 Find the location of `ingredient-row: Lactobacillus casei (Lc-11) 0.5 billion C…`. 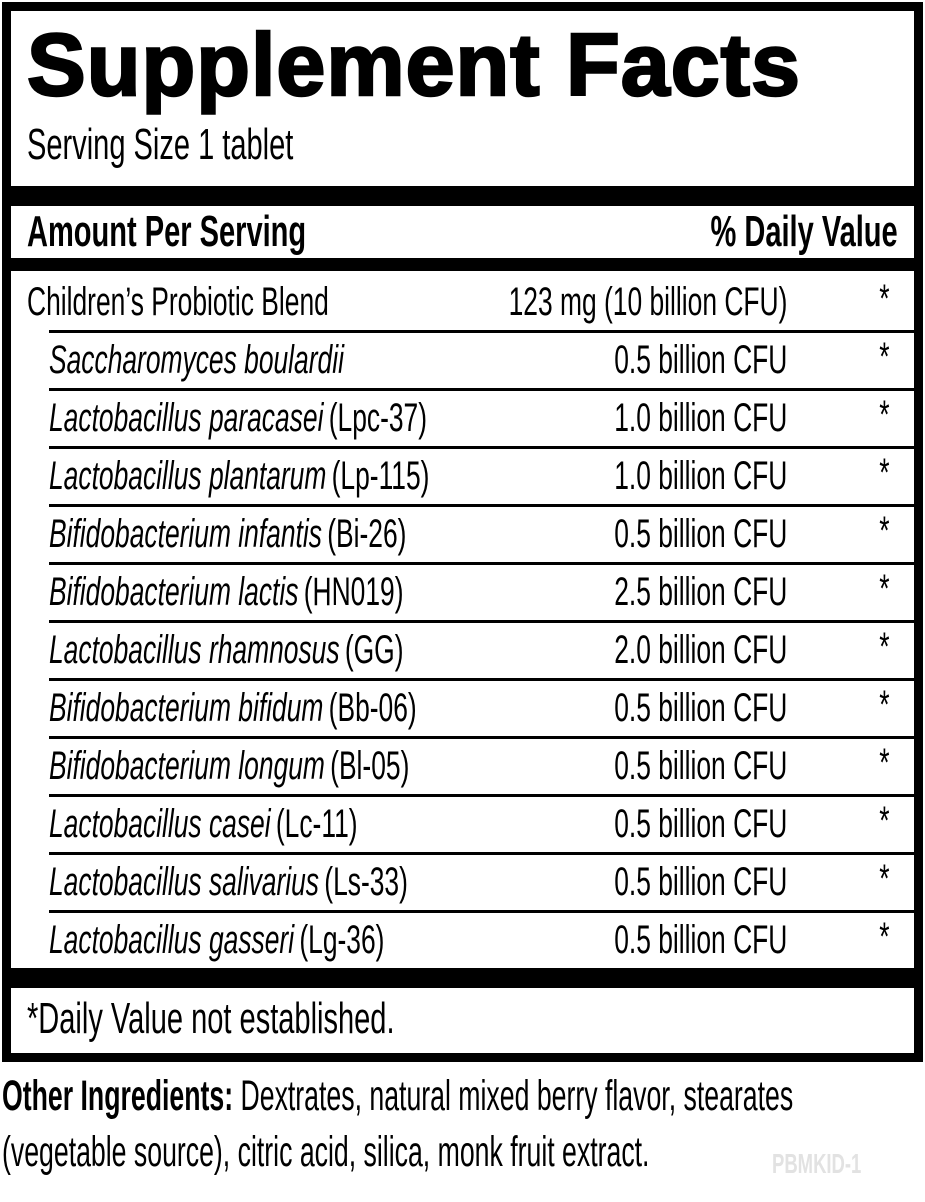

ingredient-row: Lactobacillus casei (Lc-11) 0.5 billion C… is located at coordinates (462, 824).